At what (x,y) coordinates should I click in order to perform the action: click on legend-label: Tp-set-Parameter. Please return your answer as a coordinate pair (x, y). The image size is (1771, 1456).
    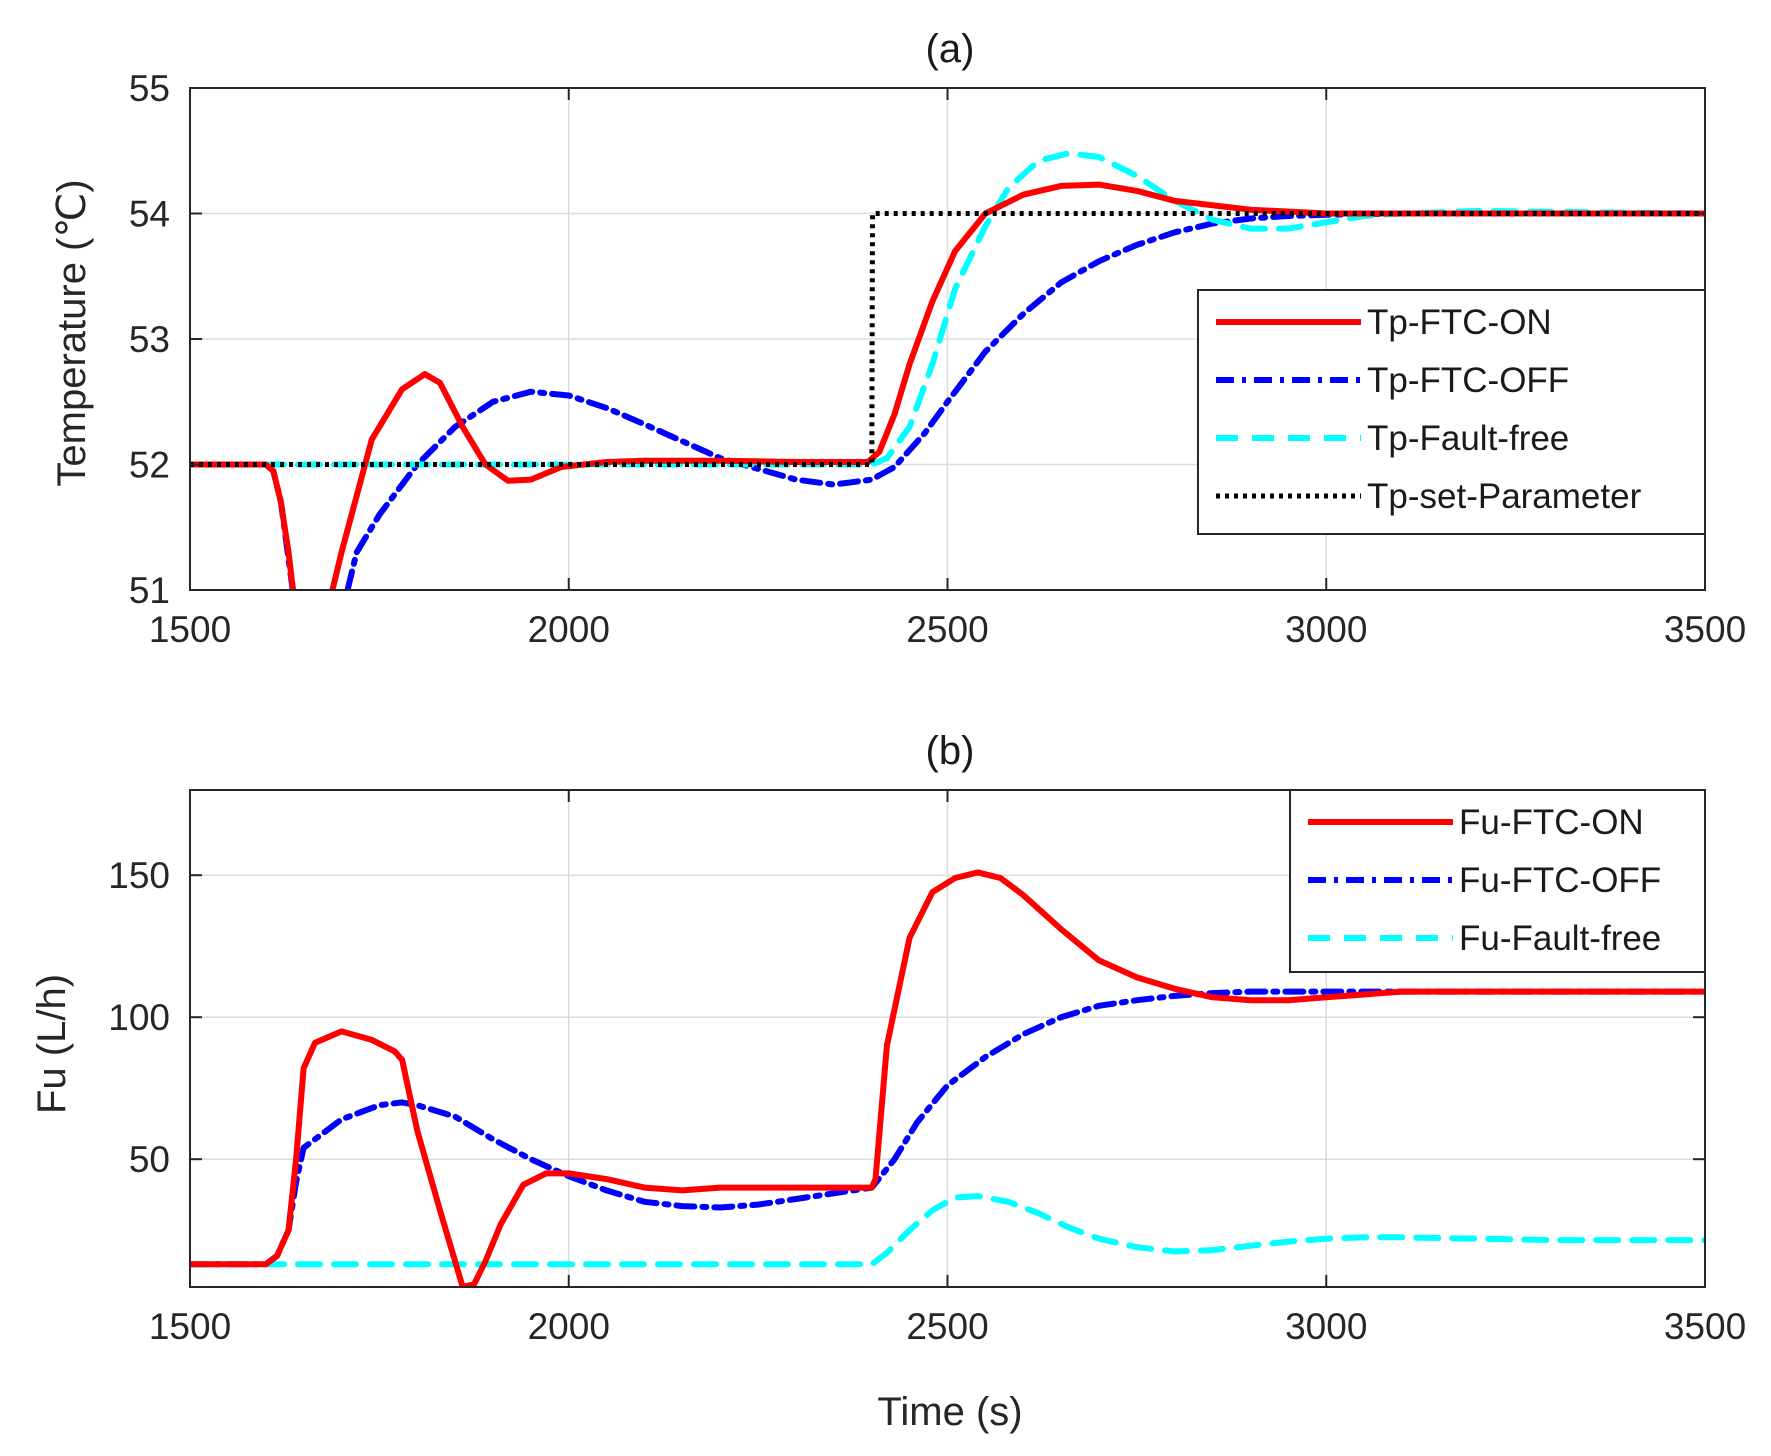
    Looking at the image, I should click on (1504, 496).